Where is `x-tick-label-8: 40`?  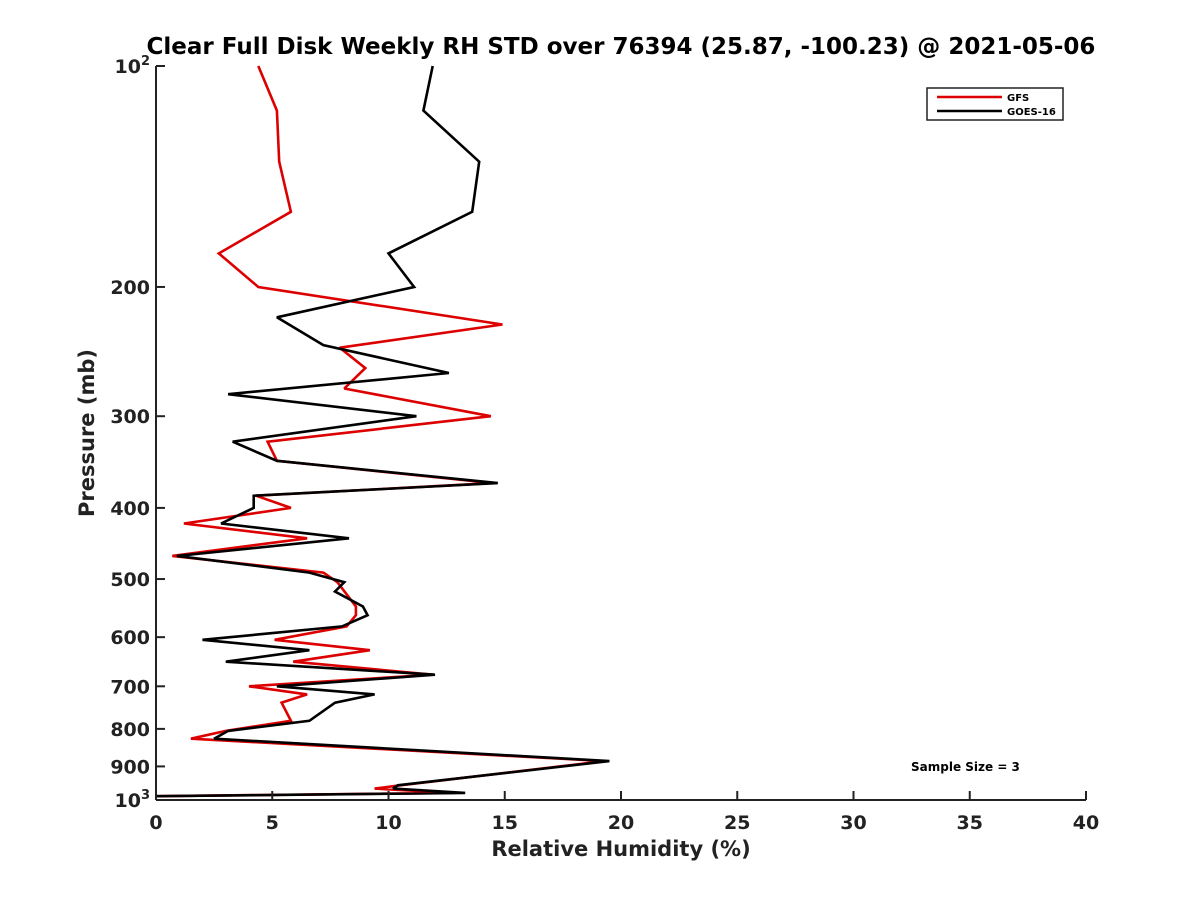 x-tick-label-8: 40 is located at coordinates (1086, 823).